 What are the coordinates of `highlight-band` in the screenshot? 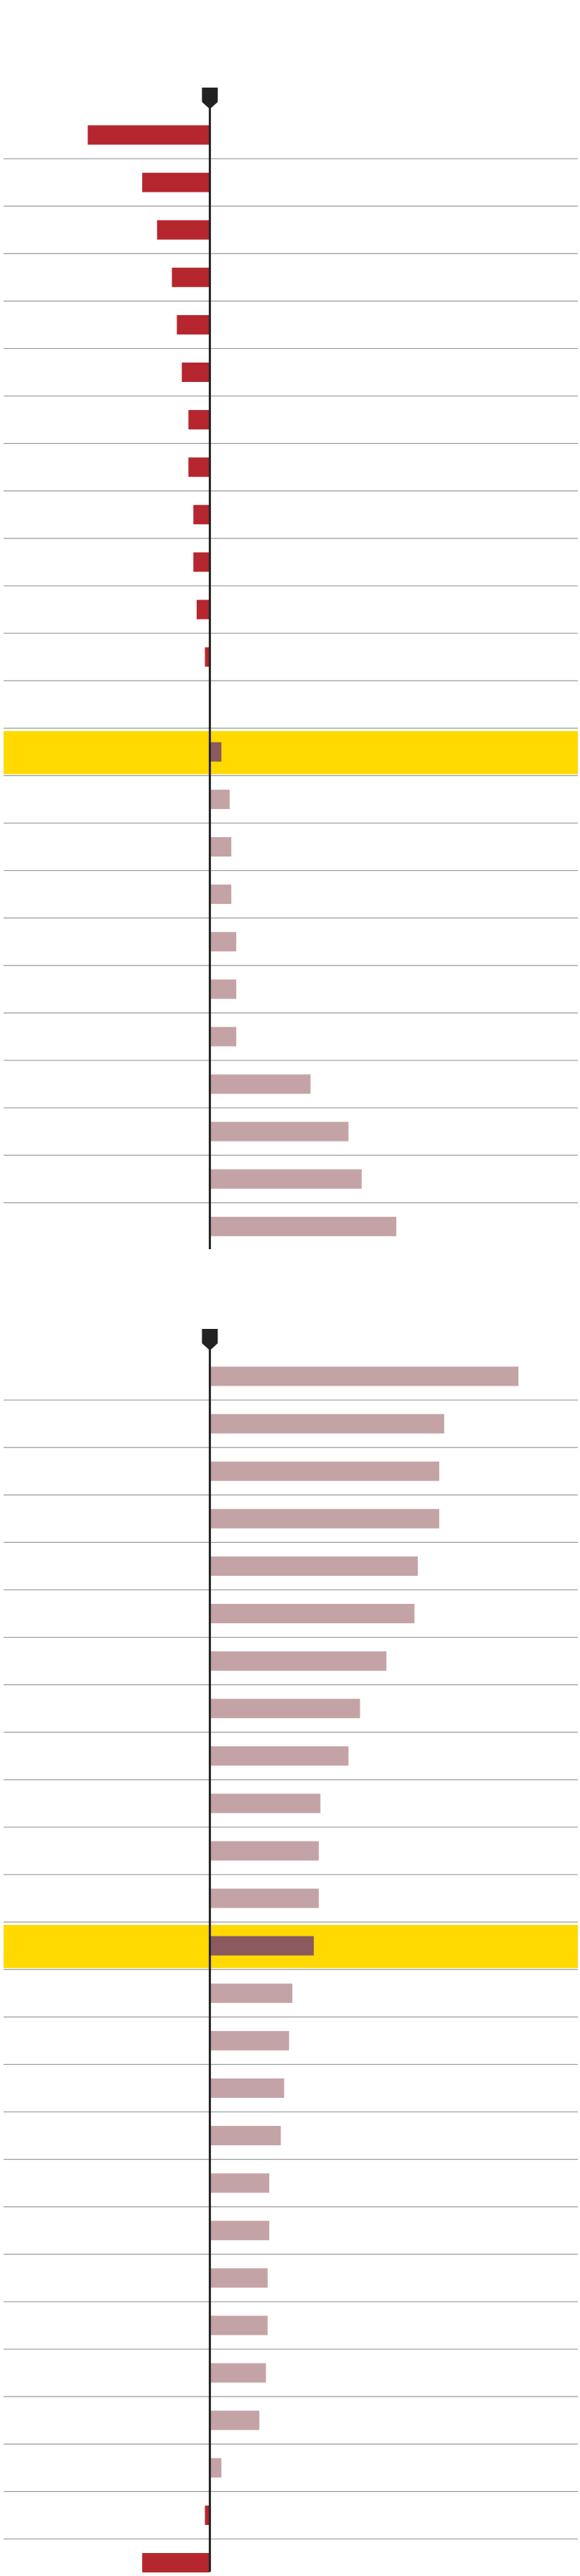 It's located at (291, 753).